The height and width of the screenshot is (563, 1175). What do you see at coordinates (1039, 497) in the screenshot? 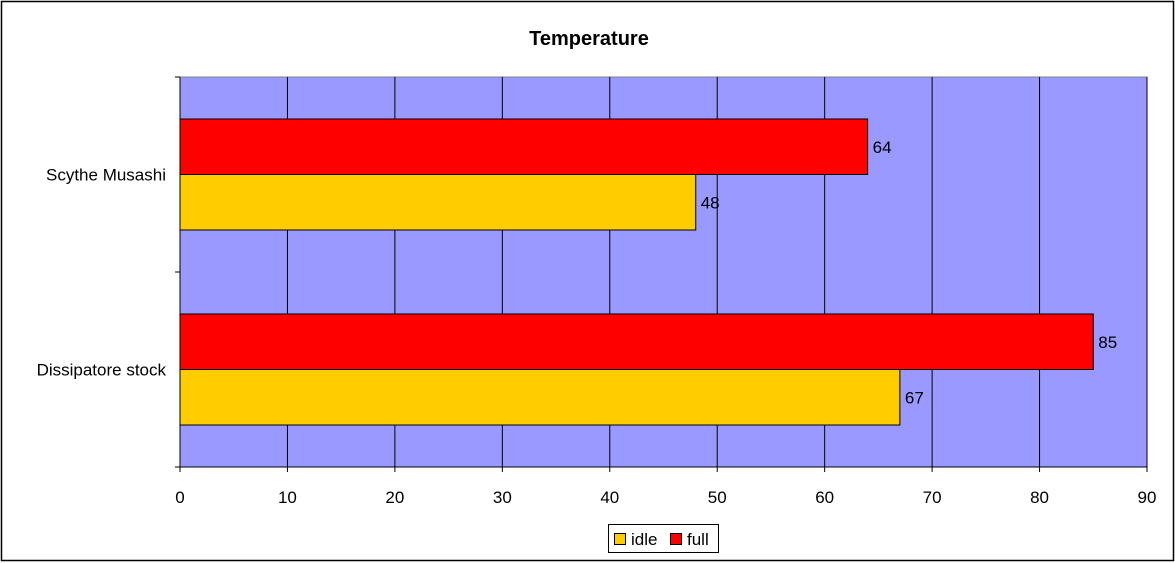
I see `x-tick-label: 80` at bounding box center [1039, 497].